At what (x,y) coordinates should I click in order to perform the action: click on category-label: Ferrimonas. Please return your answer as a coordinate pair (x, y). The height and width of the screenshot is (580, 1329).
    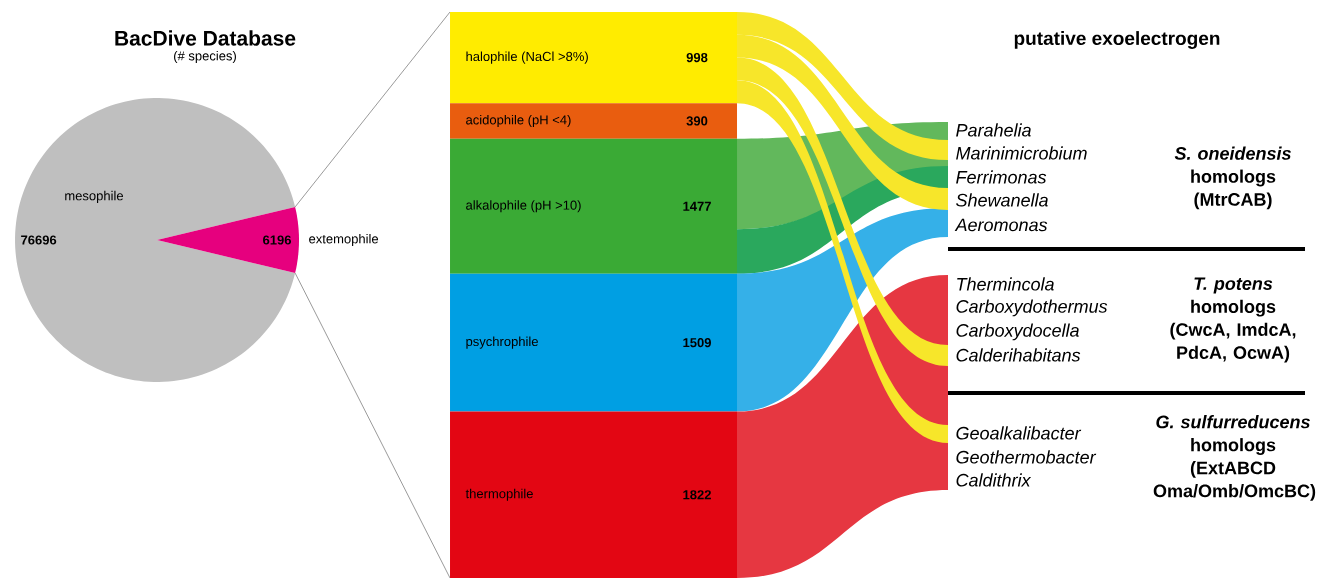
    Looking at the image, I should click on (1001, 177).